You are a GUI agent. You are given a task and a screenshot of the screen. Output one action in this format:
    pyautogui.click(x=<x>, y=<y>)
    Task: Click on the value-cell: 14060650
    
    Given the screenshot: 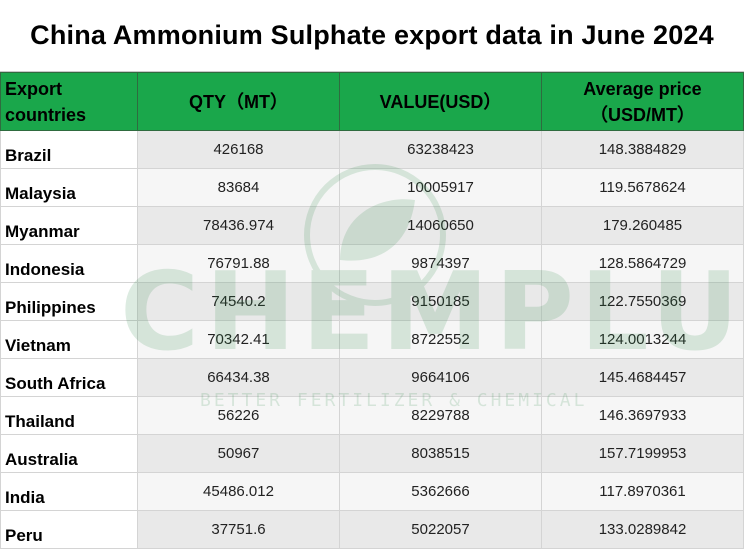 What is the action you would take?
    pyautogui.click(x=440, y=225)
    